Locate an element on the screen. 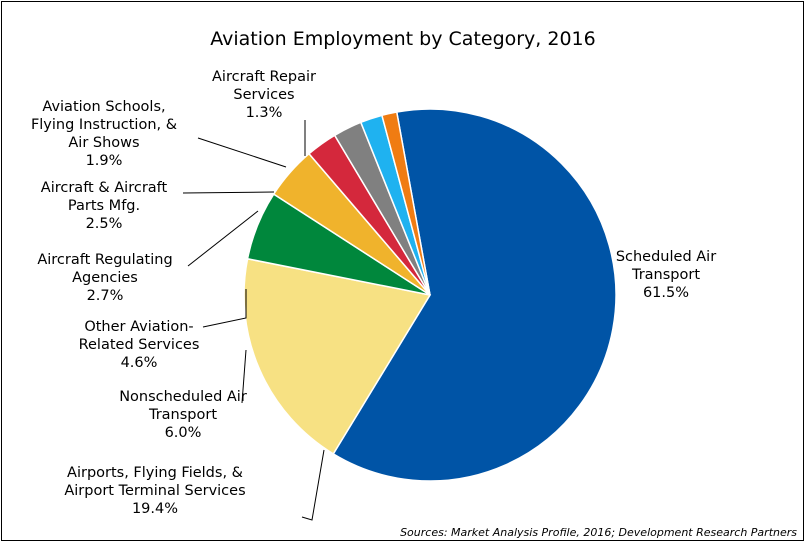  slice-label-aircraft-aircraft-parts-mfg: Aircraft & Aircraft Parts Mfg. 2.5% is located at coordinates (104, 206).